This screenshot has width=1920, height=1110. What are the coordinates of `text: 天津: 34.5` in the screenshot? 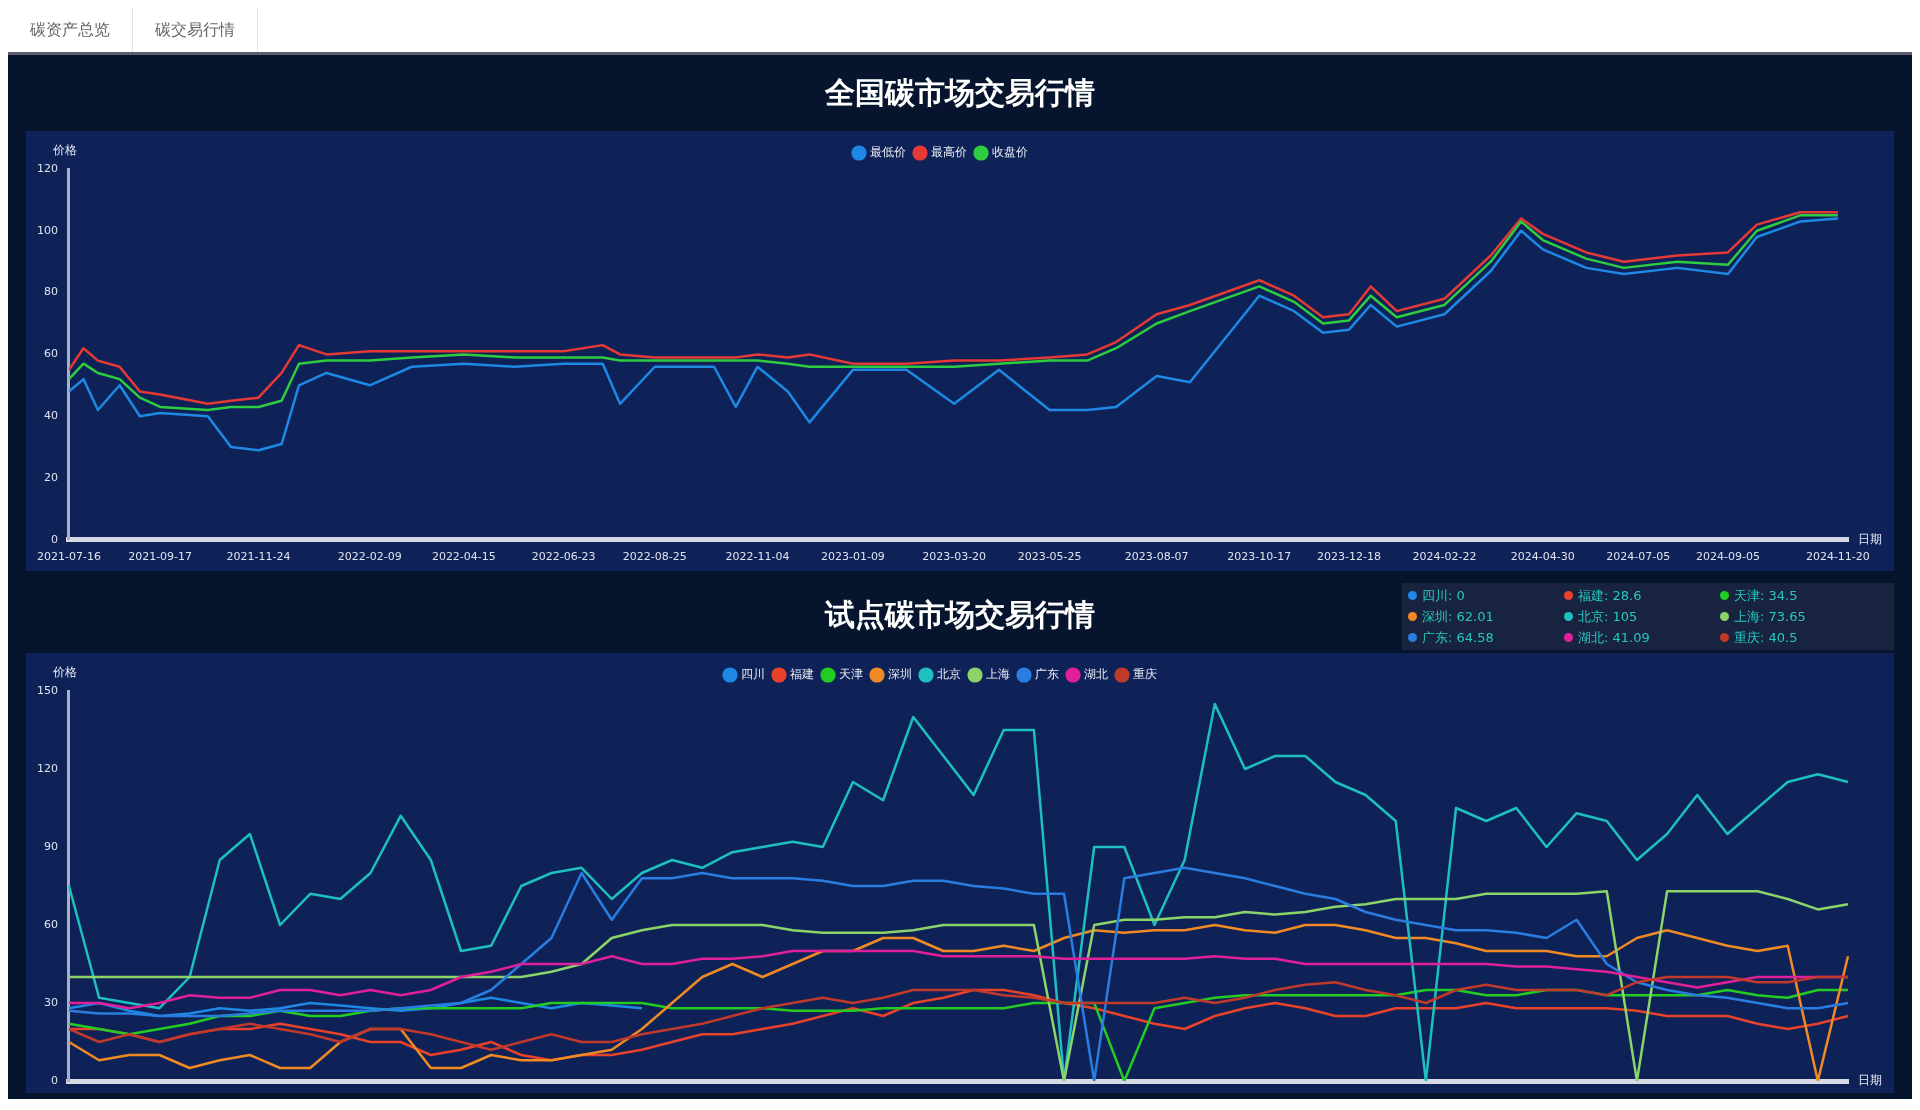 It's located at (1766, 596).